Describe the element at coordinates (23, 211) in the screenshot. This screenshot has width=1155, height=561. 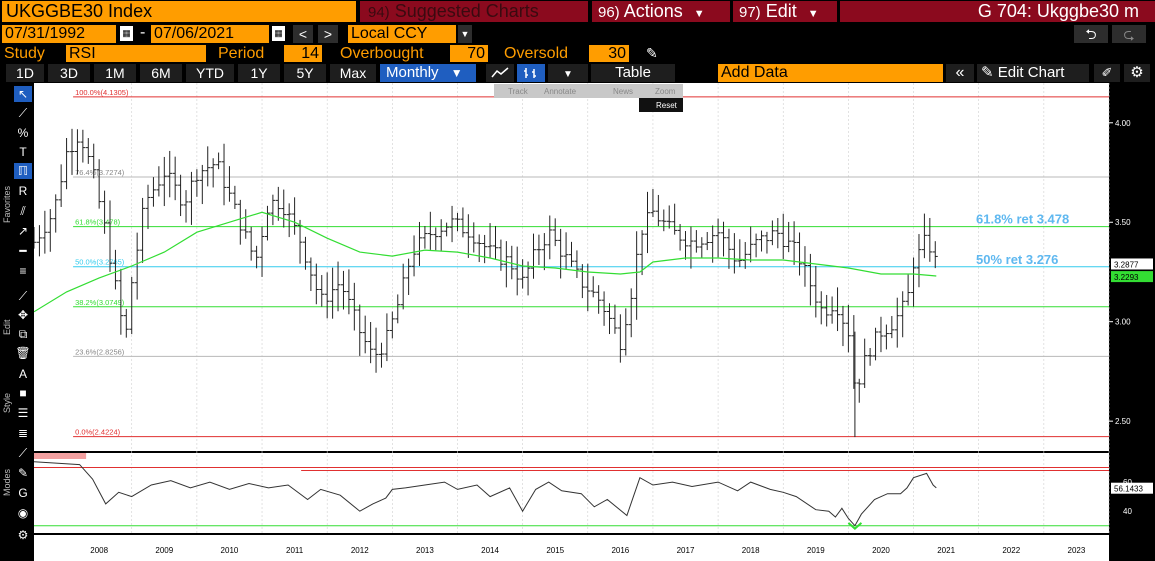
I see `pitchfork-icon: ⫽` at that location.